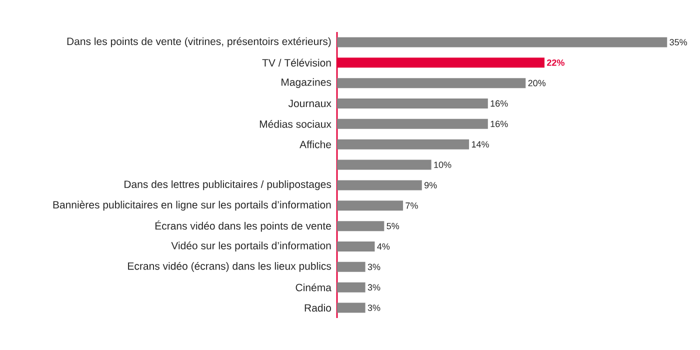 This screenshot has width=700, height=350. I want to click on data-label: 5%, so click(393, 226).